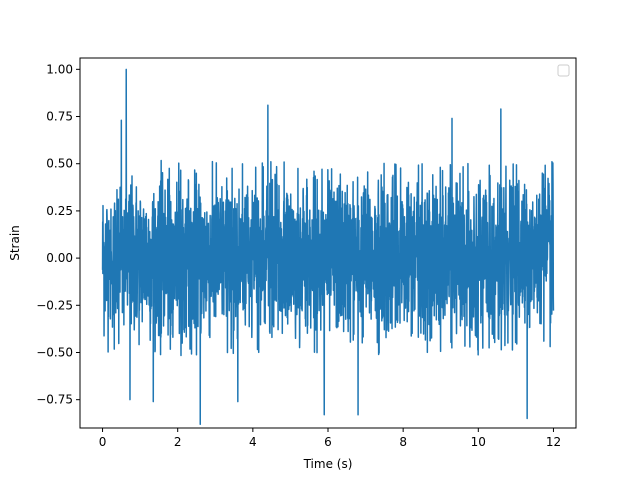 The width and height of the screenshot is (640, 480). I want to click on y-axis: −0.75 −0.50 −0.25 0.00 0.25 0.50 0.75 1.00, so click(58, 234).